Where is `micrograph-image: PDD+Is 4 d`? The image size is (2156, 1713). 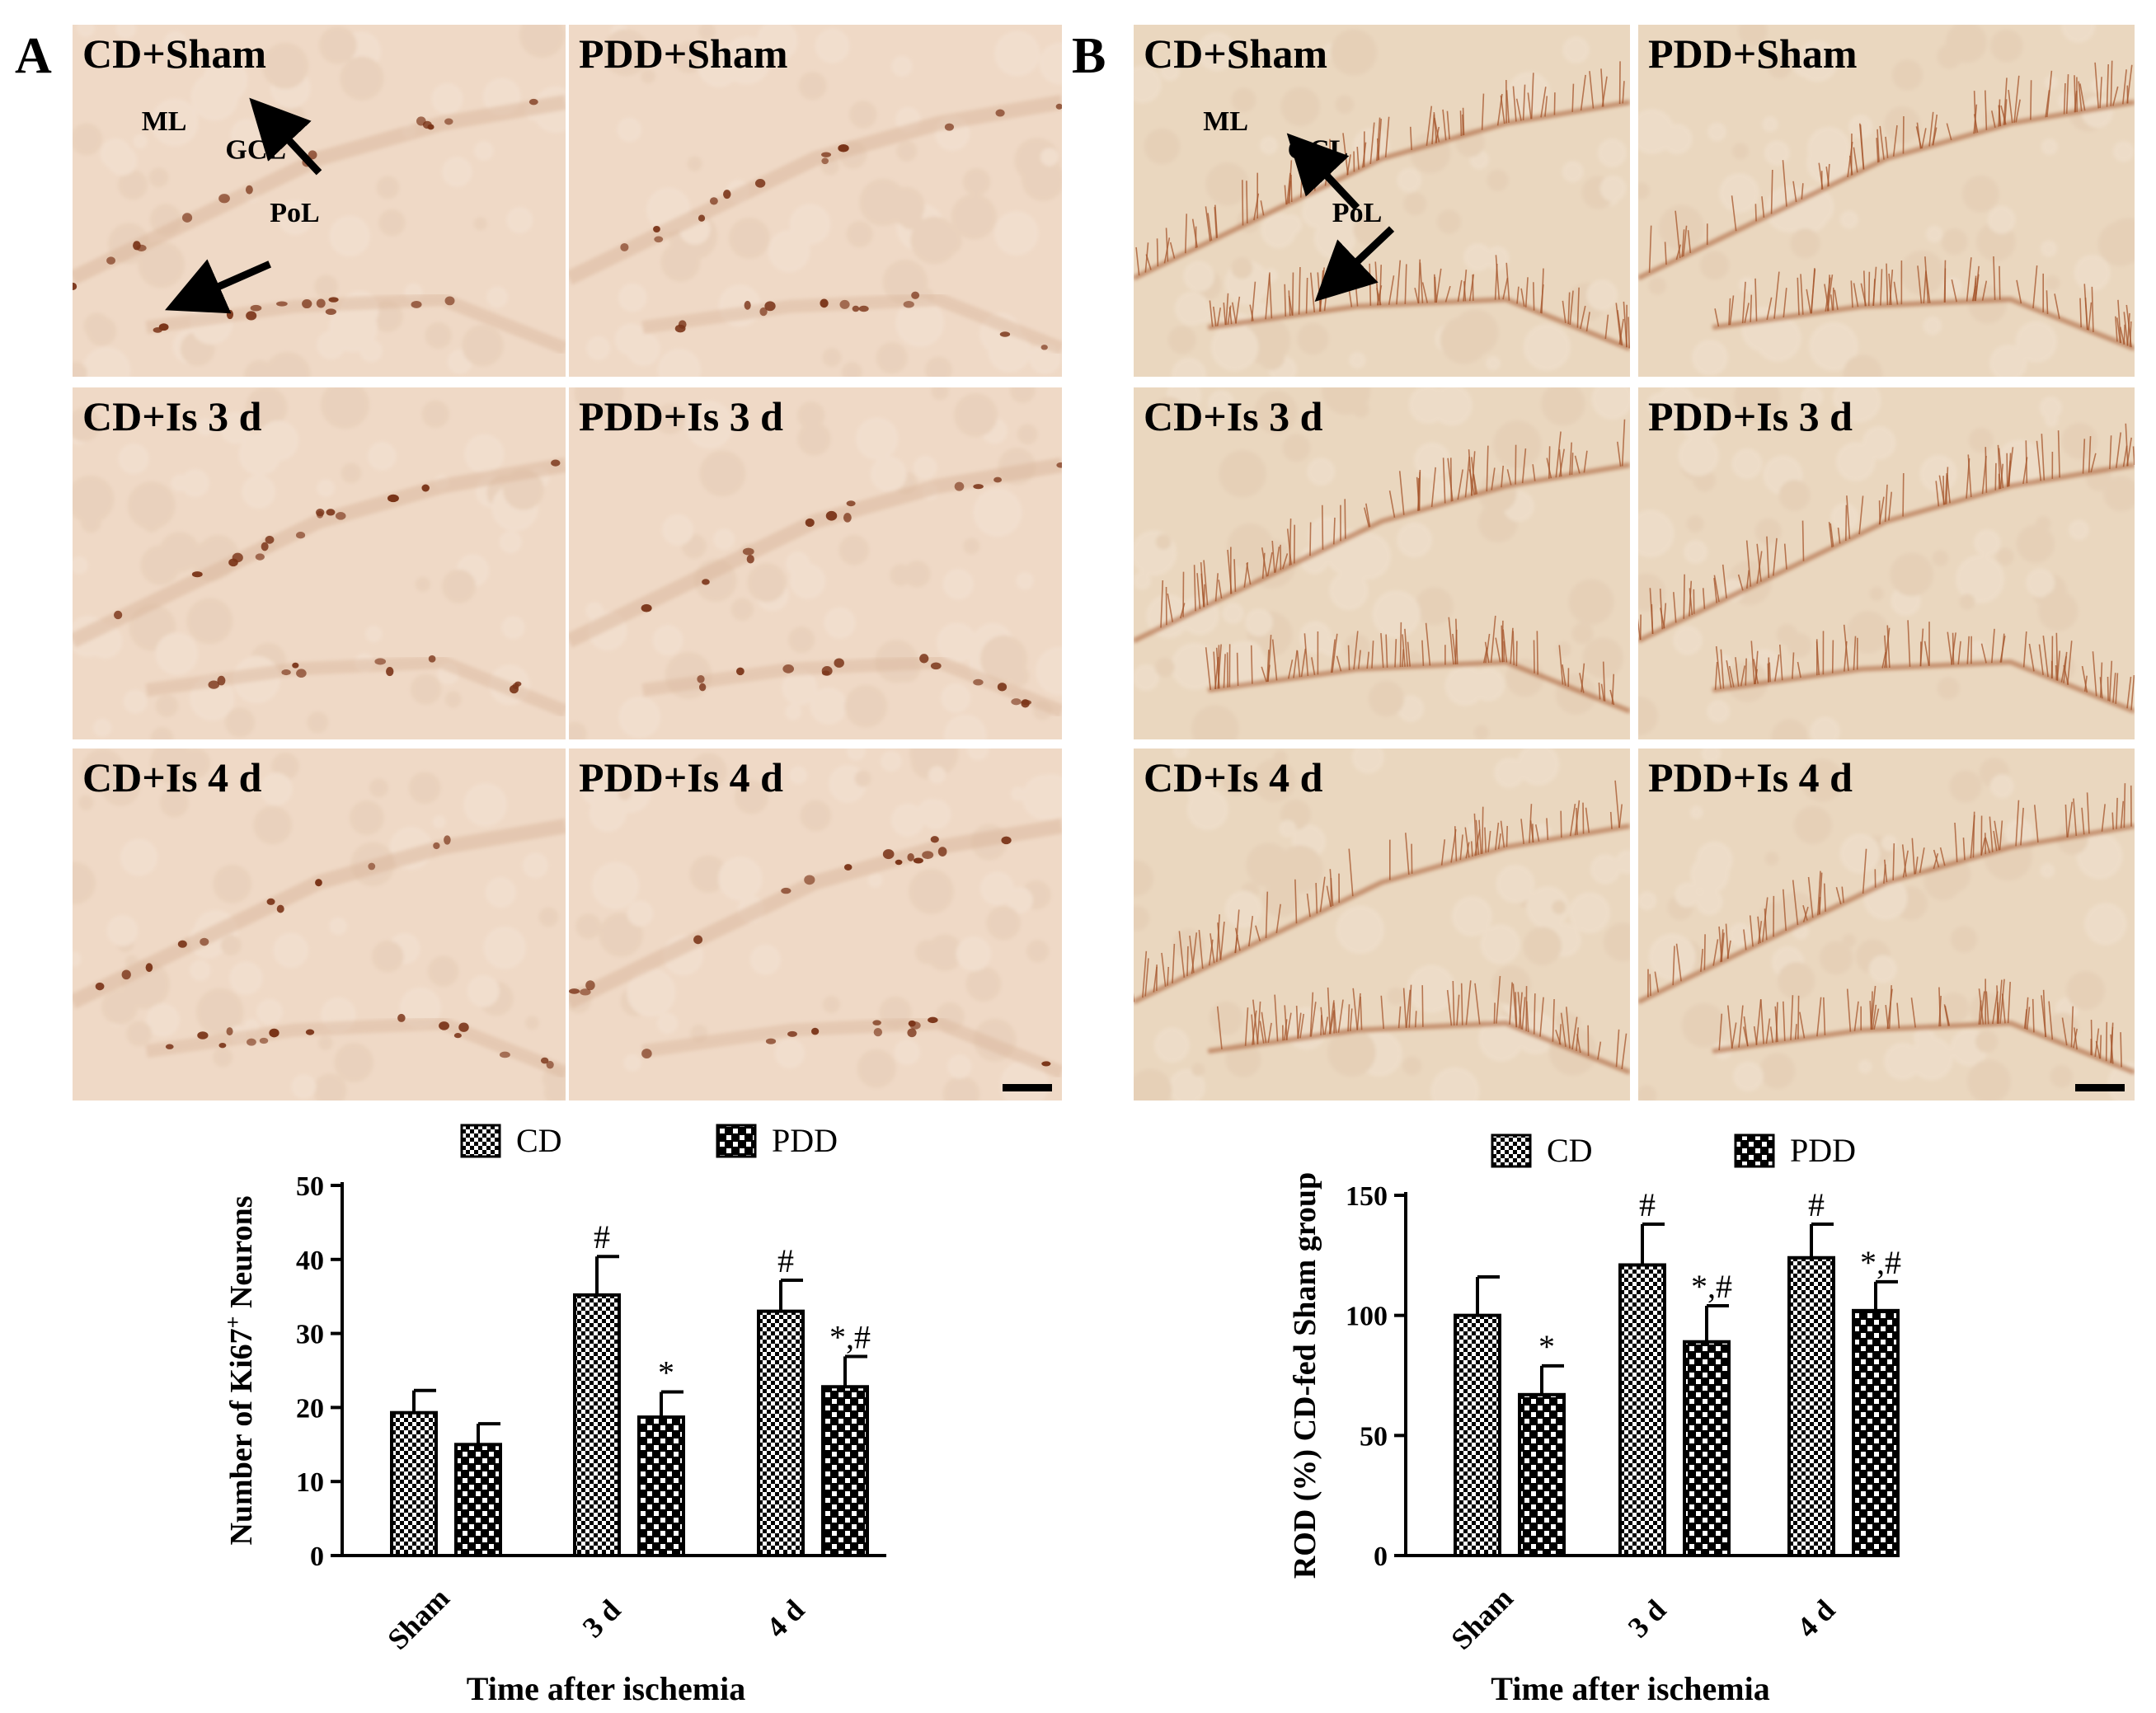
micrograph-image: PDD+Is 4 d is located at coordinates (1895, 926).